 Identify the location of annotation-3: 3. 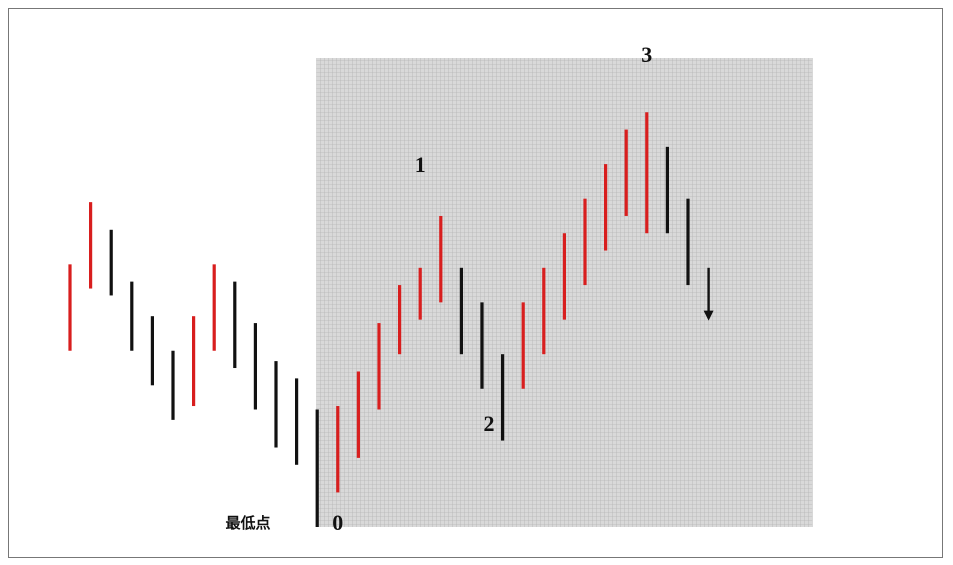
(646, 54).